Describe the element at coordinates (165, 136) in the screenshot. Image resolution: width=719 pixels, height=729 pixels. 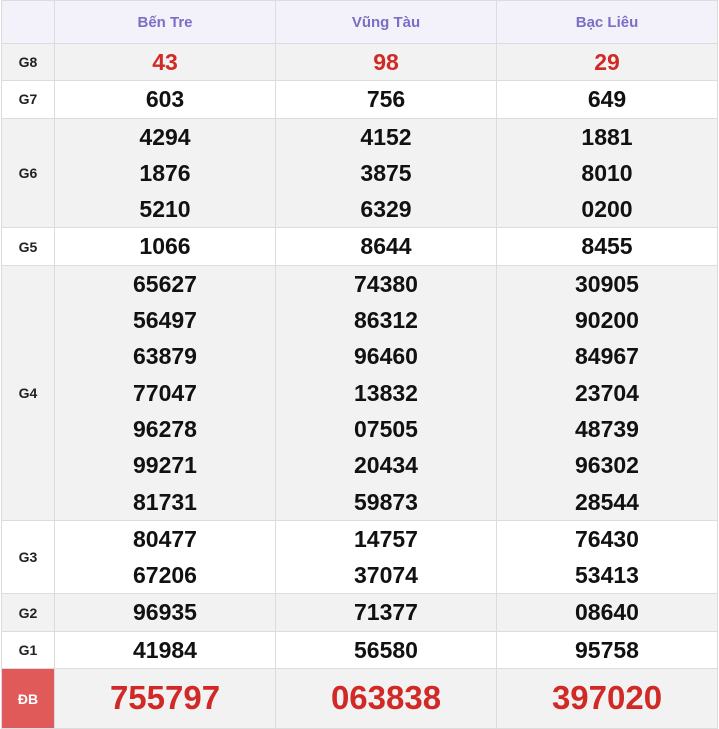
I see `prize-number: 4294` at that location.